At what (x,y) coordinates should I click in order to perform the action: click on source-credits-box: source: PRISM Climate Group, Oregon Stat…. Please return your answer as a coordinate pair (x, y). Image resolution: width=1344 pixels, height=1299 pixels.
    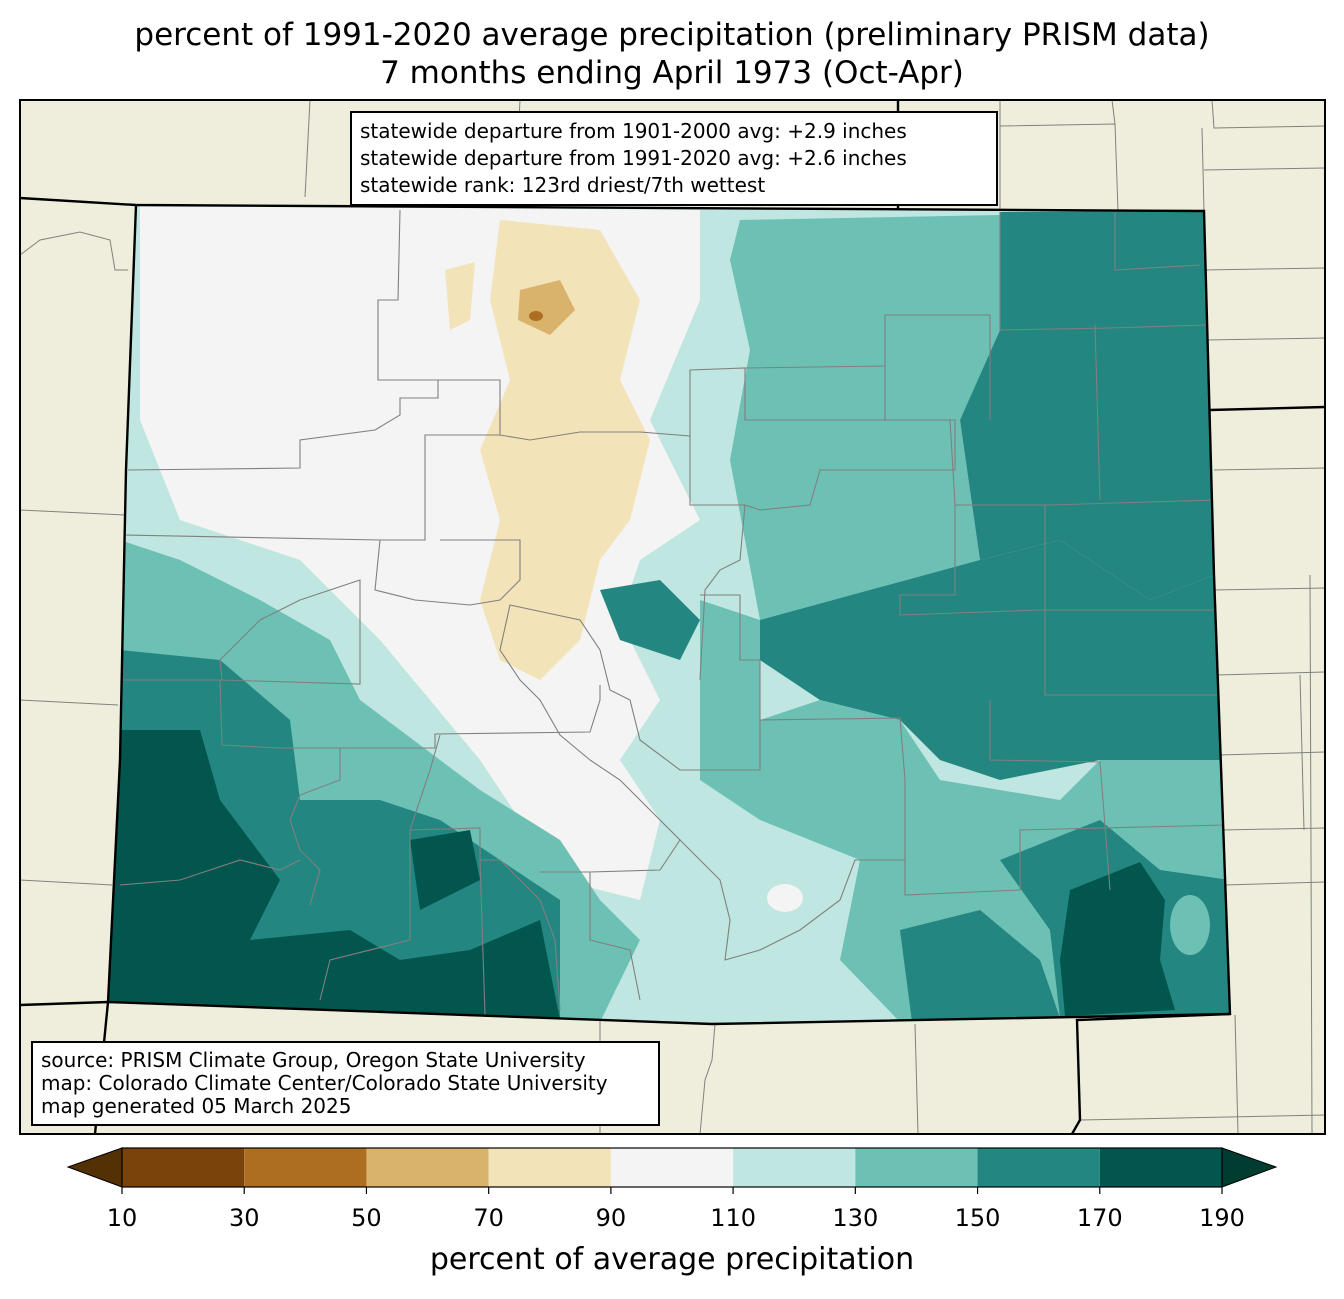
    Looking at the image, I should click on (345, 1083).